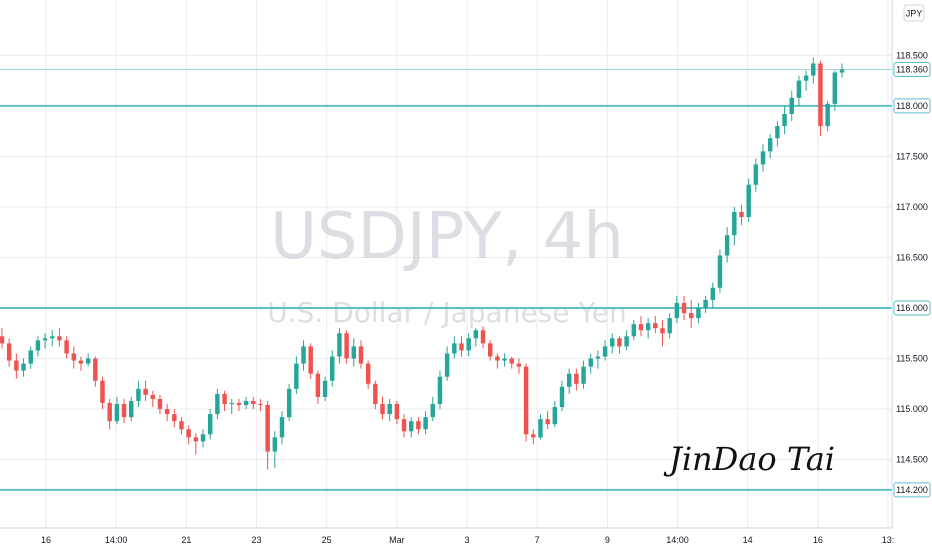 The width and height of the screenshot is (932, 550). Describe the element at coordinates (447, 538) in the screenshot. I see `time-axis: 16 14:00 21 23 25 Mar 3 7 9 14:00 14 16 13:` at that location.